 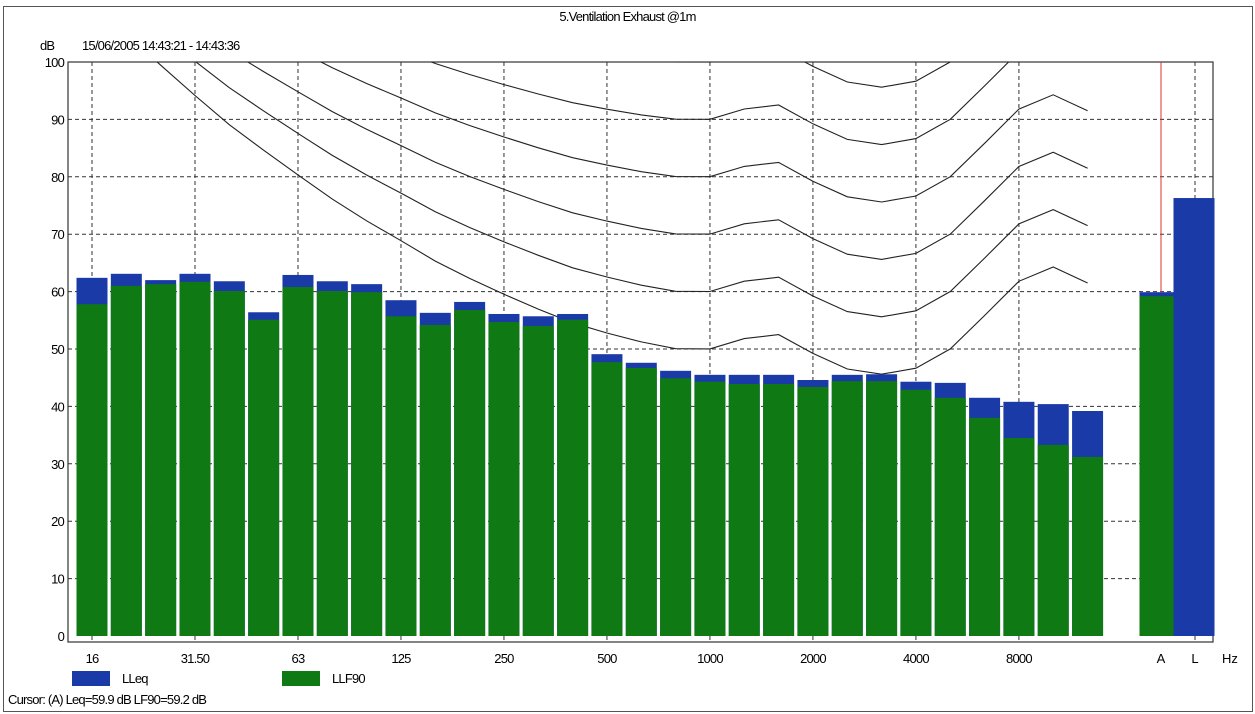 What do you see at coordinates (57, 406) in the screenshot?
I see `y-tick-label: 40` at bounding box center [57, 406].